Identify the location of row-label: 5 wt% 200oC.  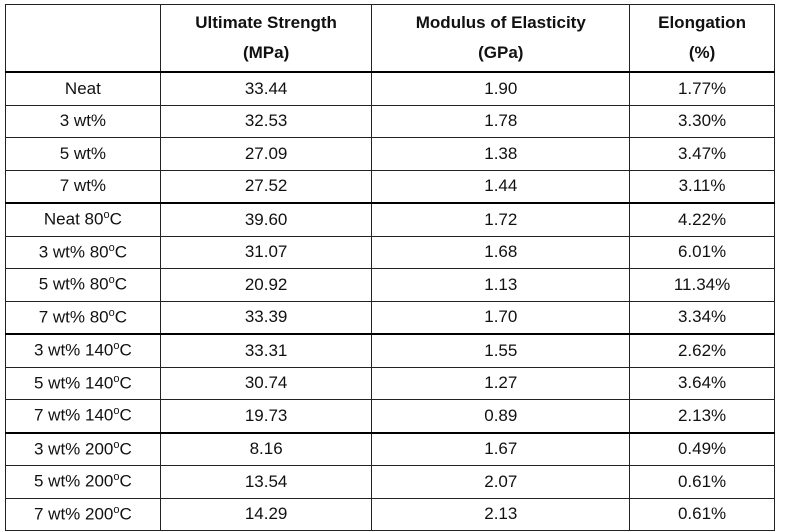
(83, 482).